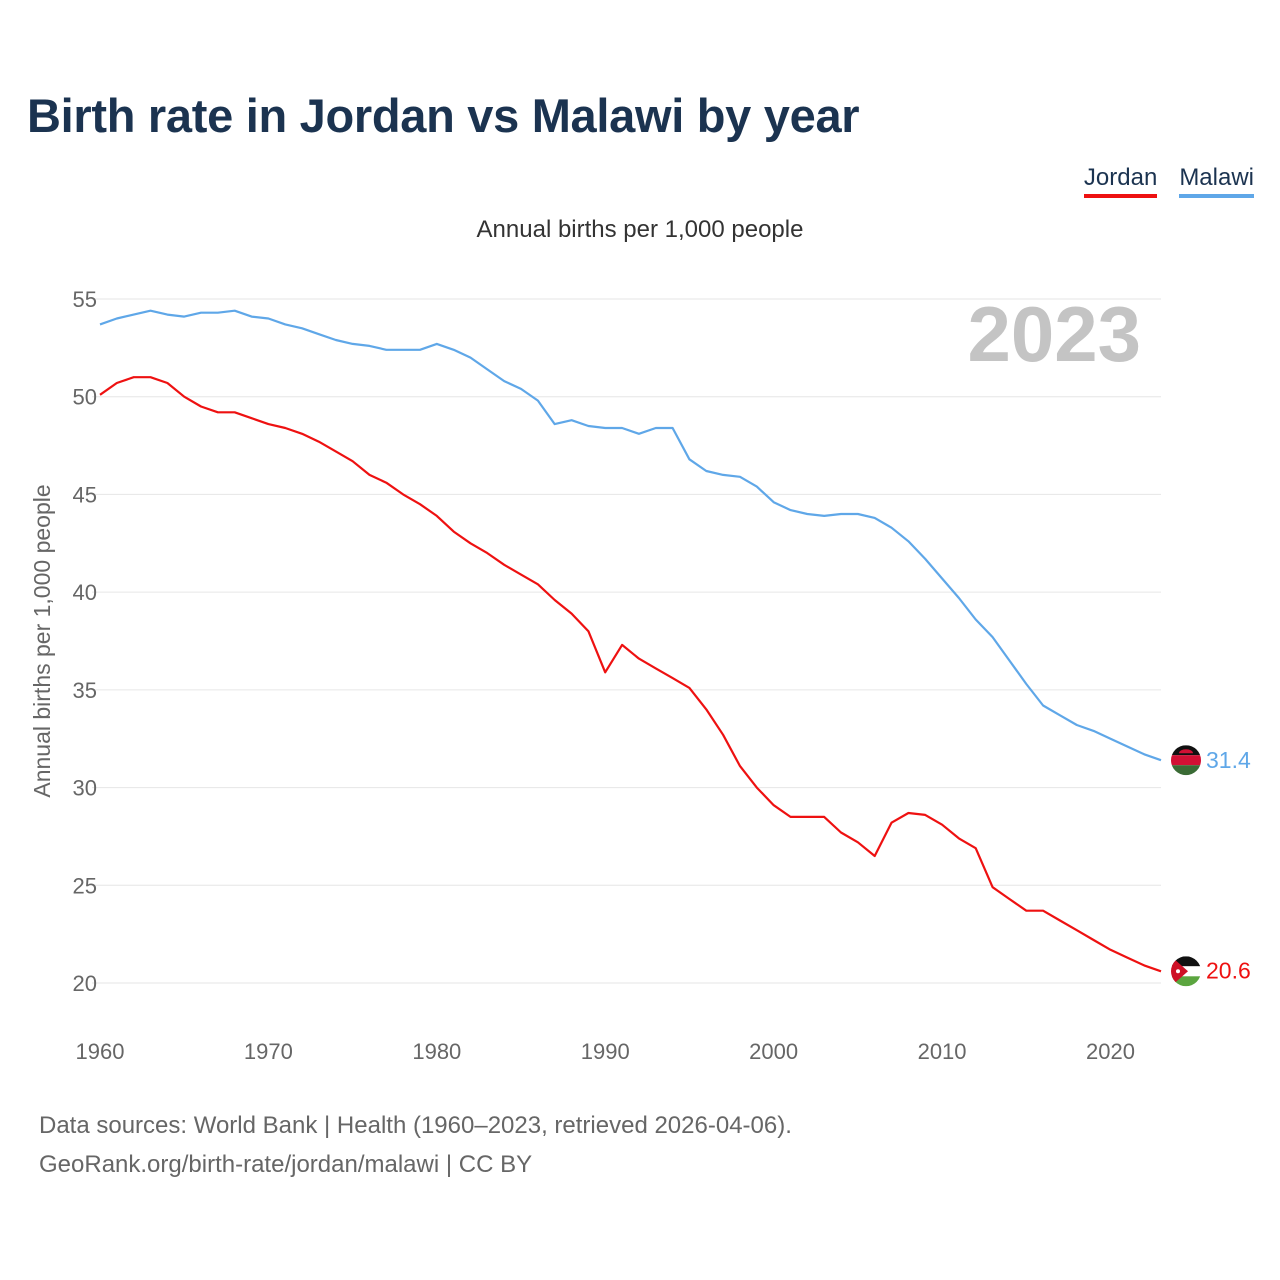 The width and height of the screenshot is (1280, 1280). Describe the element at coordinates (85, 788) in the screenshot. I see `y-tick-label: 30` at that location.